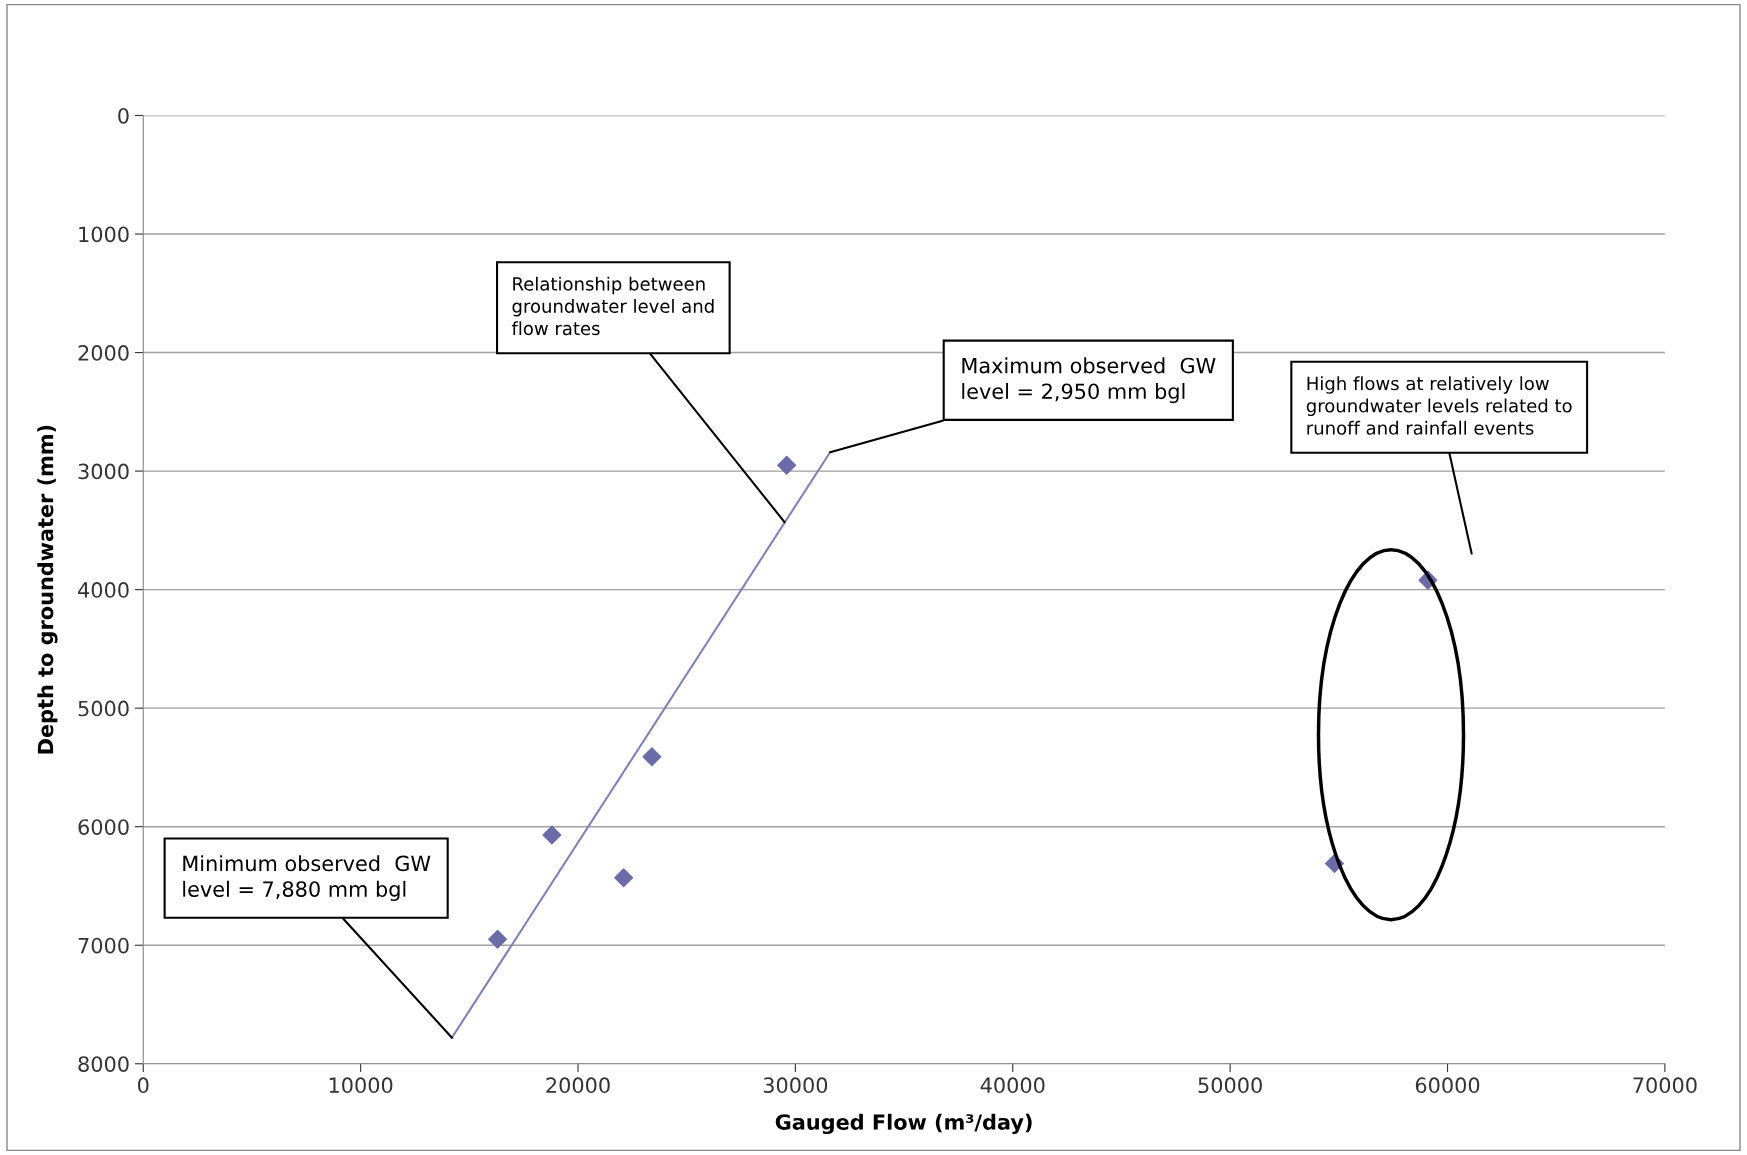  Describe the element at coordinates (103, 945) in the screenshot. I see `y-tick-label: 7000` at that location.